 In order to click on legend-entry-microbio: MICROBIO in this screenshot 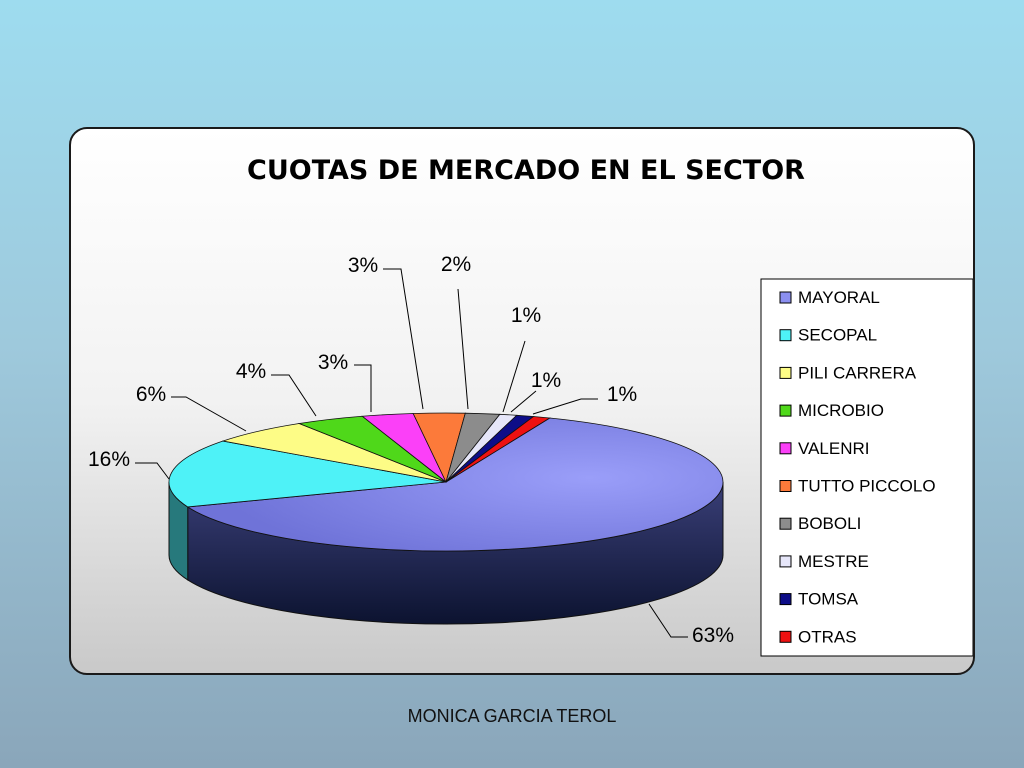, I will do `click(841, 410)`.